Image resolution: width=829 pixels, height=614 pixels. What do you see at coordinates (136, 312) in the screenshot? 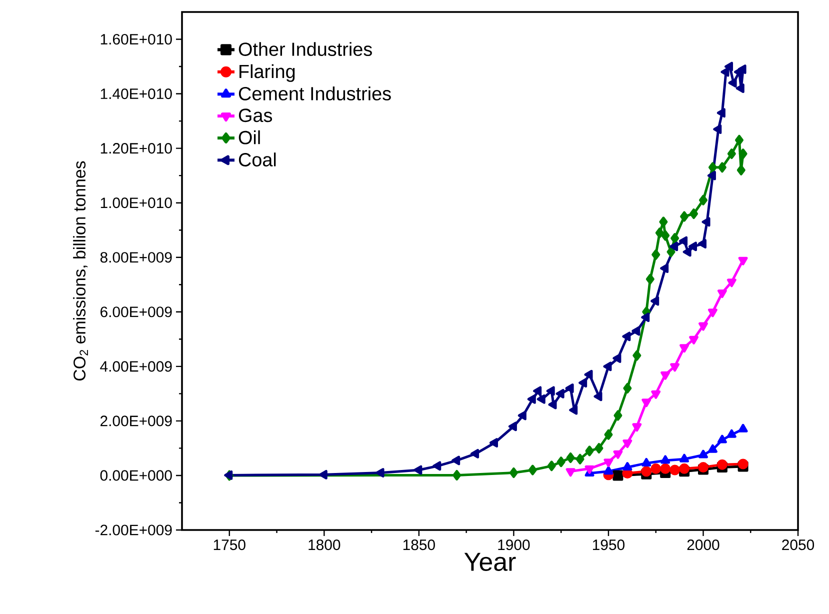
I see `y-tick-label: 6.00E+009` at bounding box center [136, 312].